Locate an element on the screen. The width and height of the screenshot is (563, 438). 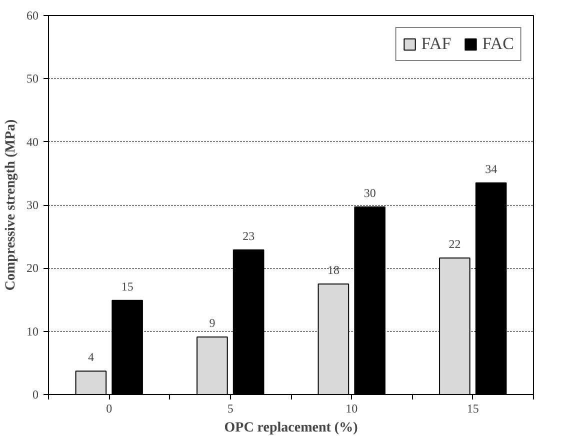
x-tick-label: 5 is located at coordinates (230, 409).